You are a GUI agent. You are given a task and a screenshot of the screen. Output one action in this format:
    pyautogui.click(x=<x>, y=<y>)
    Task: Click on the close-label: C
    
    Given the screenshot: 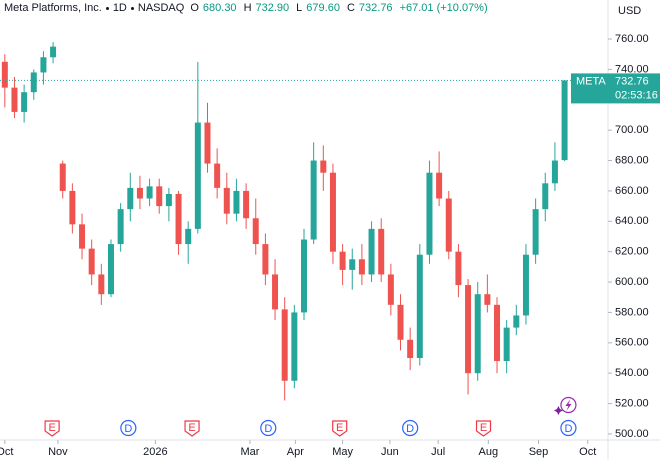 What is the action you would take?
    pyautogui.click(x=350, y=8)
    